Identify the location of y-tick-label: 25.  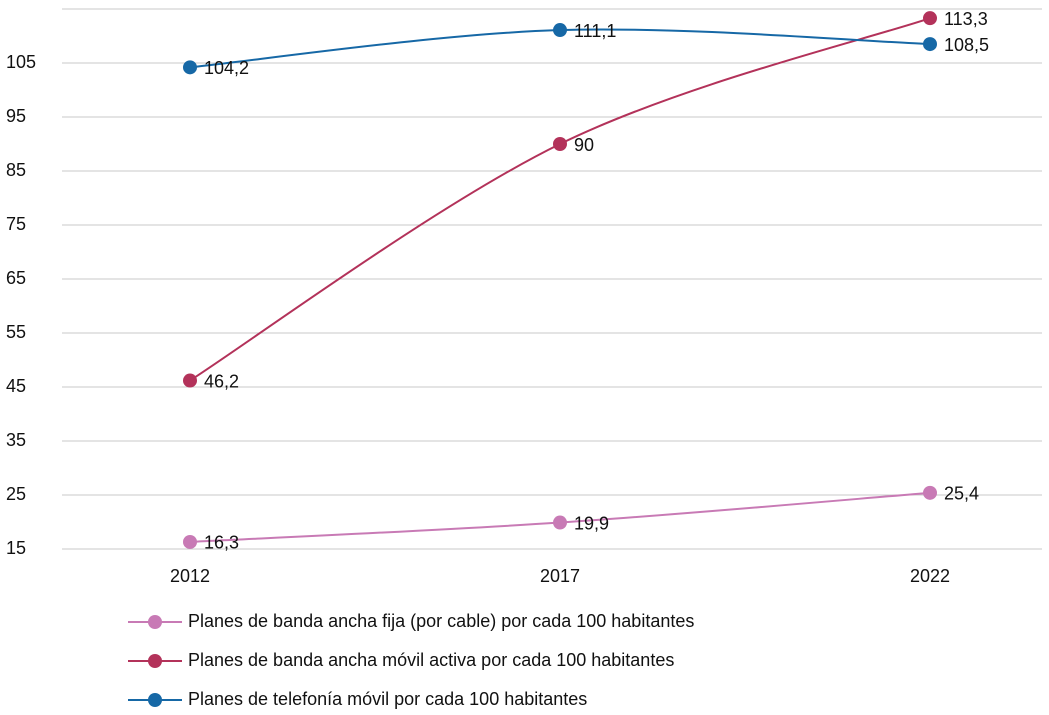
(16, 494).